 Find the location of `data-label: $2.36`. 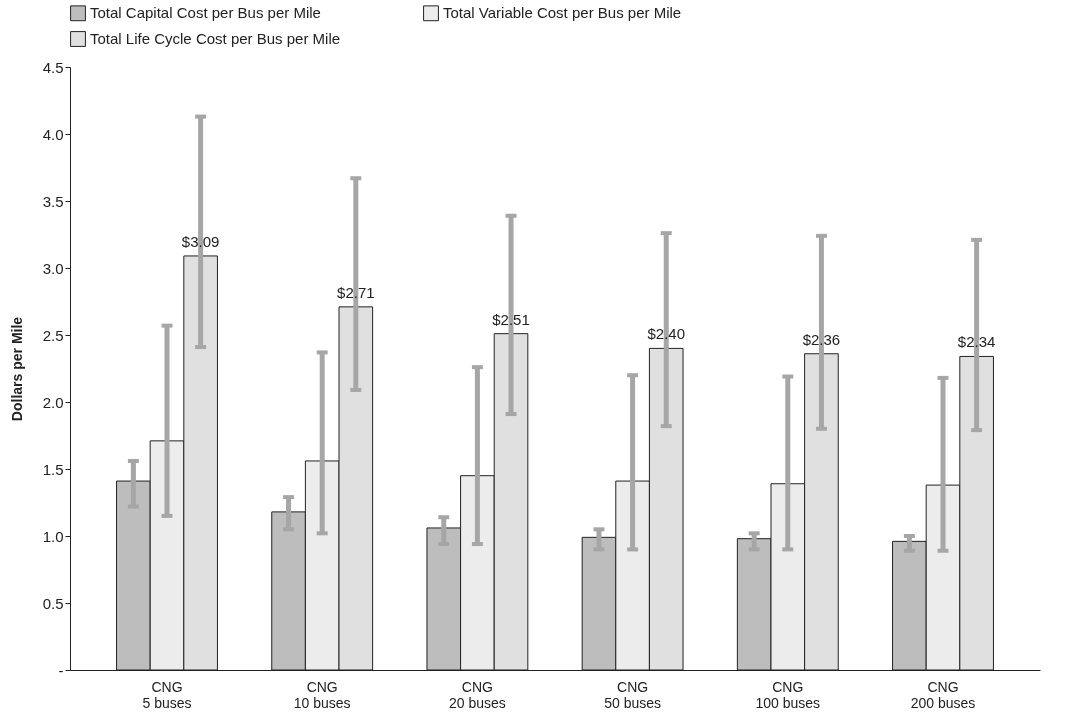

data-label: $2.36 is located at coordinates (821, 339).